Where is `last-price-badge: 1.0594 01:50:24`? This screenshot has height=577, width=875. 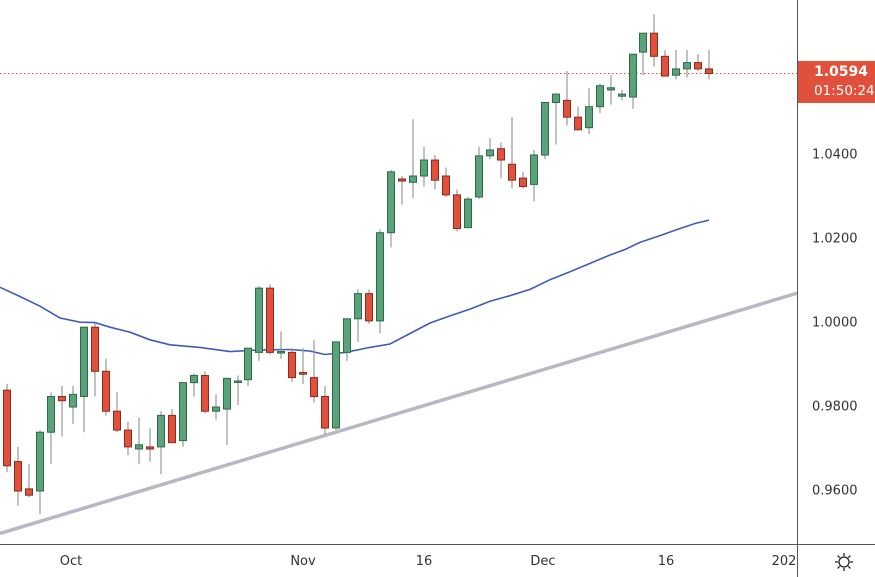 last-price-badge: 1.0594 01:50:24 is located at coordinates (836, 82).